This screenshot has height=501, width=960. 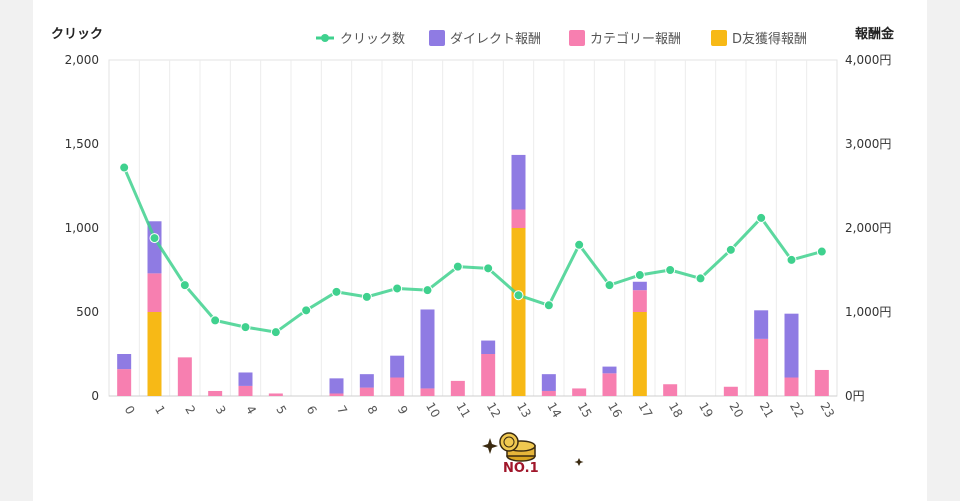 What do you see at coordinates (827, 410) in the screenshot?
I see `x-tick-label: 23` at bounding box center [827, 410].